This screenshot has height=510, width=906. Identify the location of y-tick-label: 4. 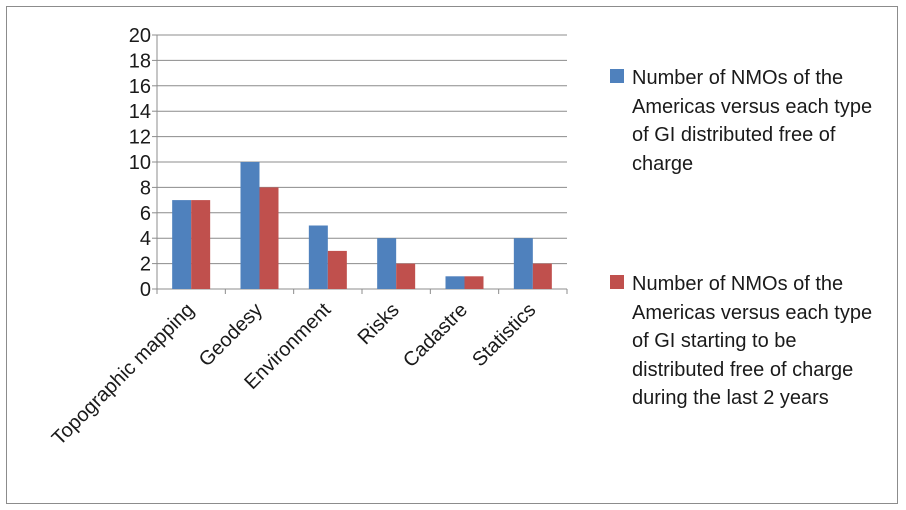
(145, 239).